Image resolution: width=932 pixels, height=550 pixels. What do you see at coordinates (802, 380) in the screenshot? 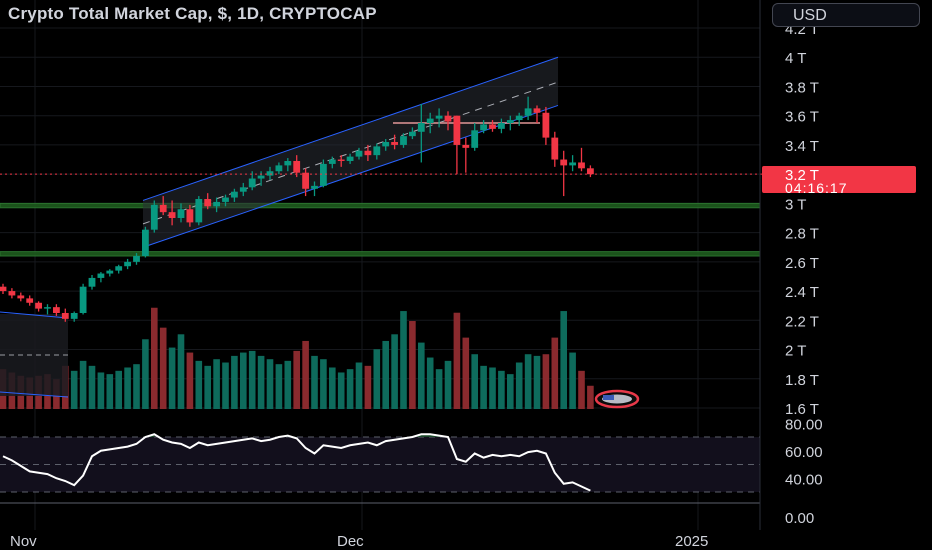
I see `y-tick-label: 1.8 T` at bounding box center [802, 380].